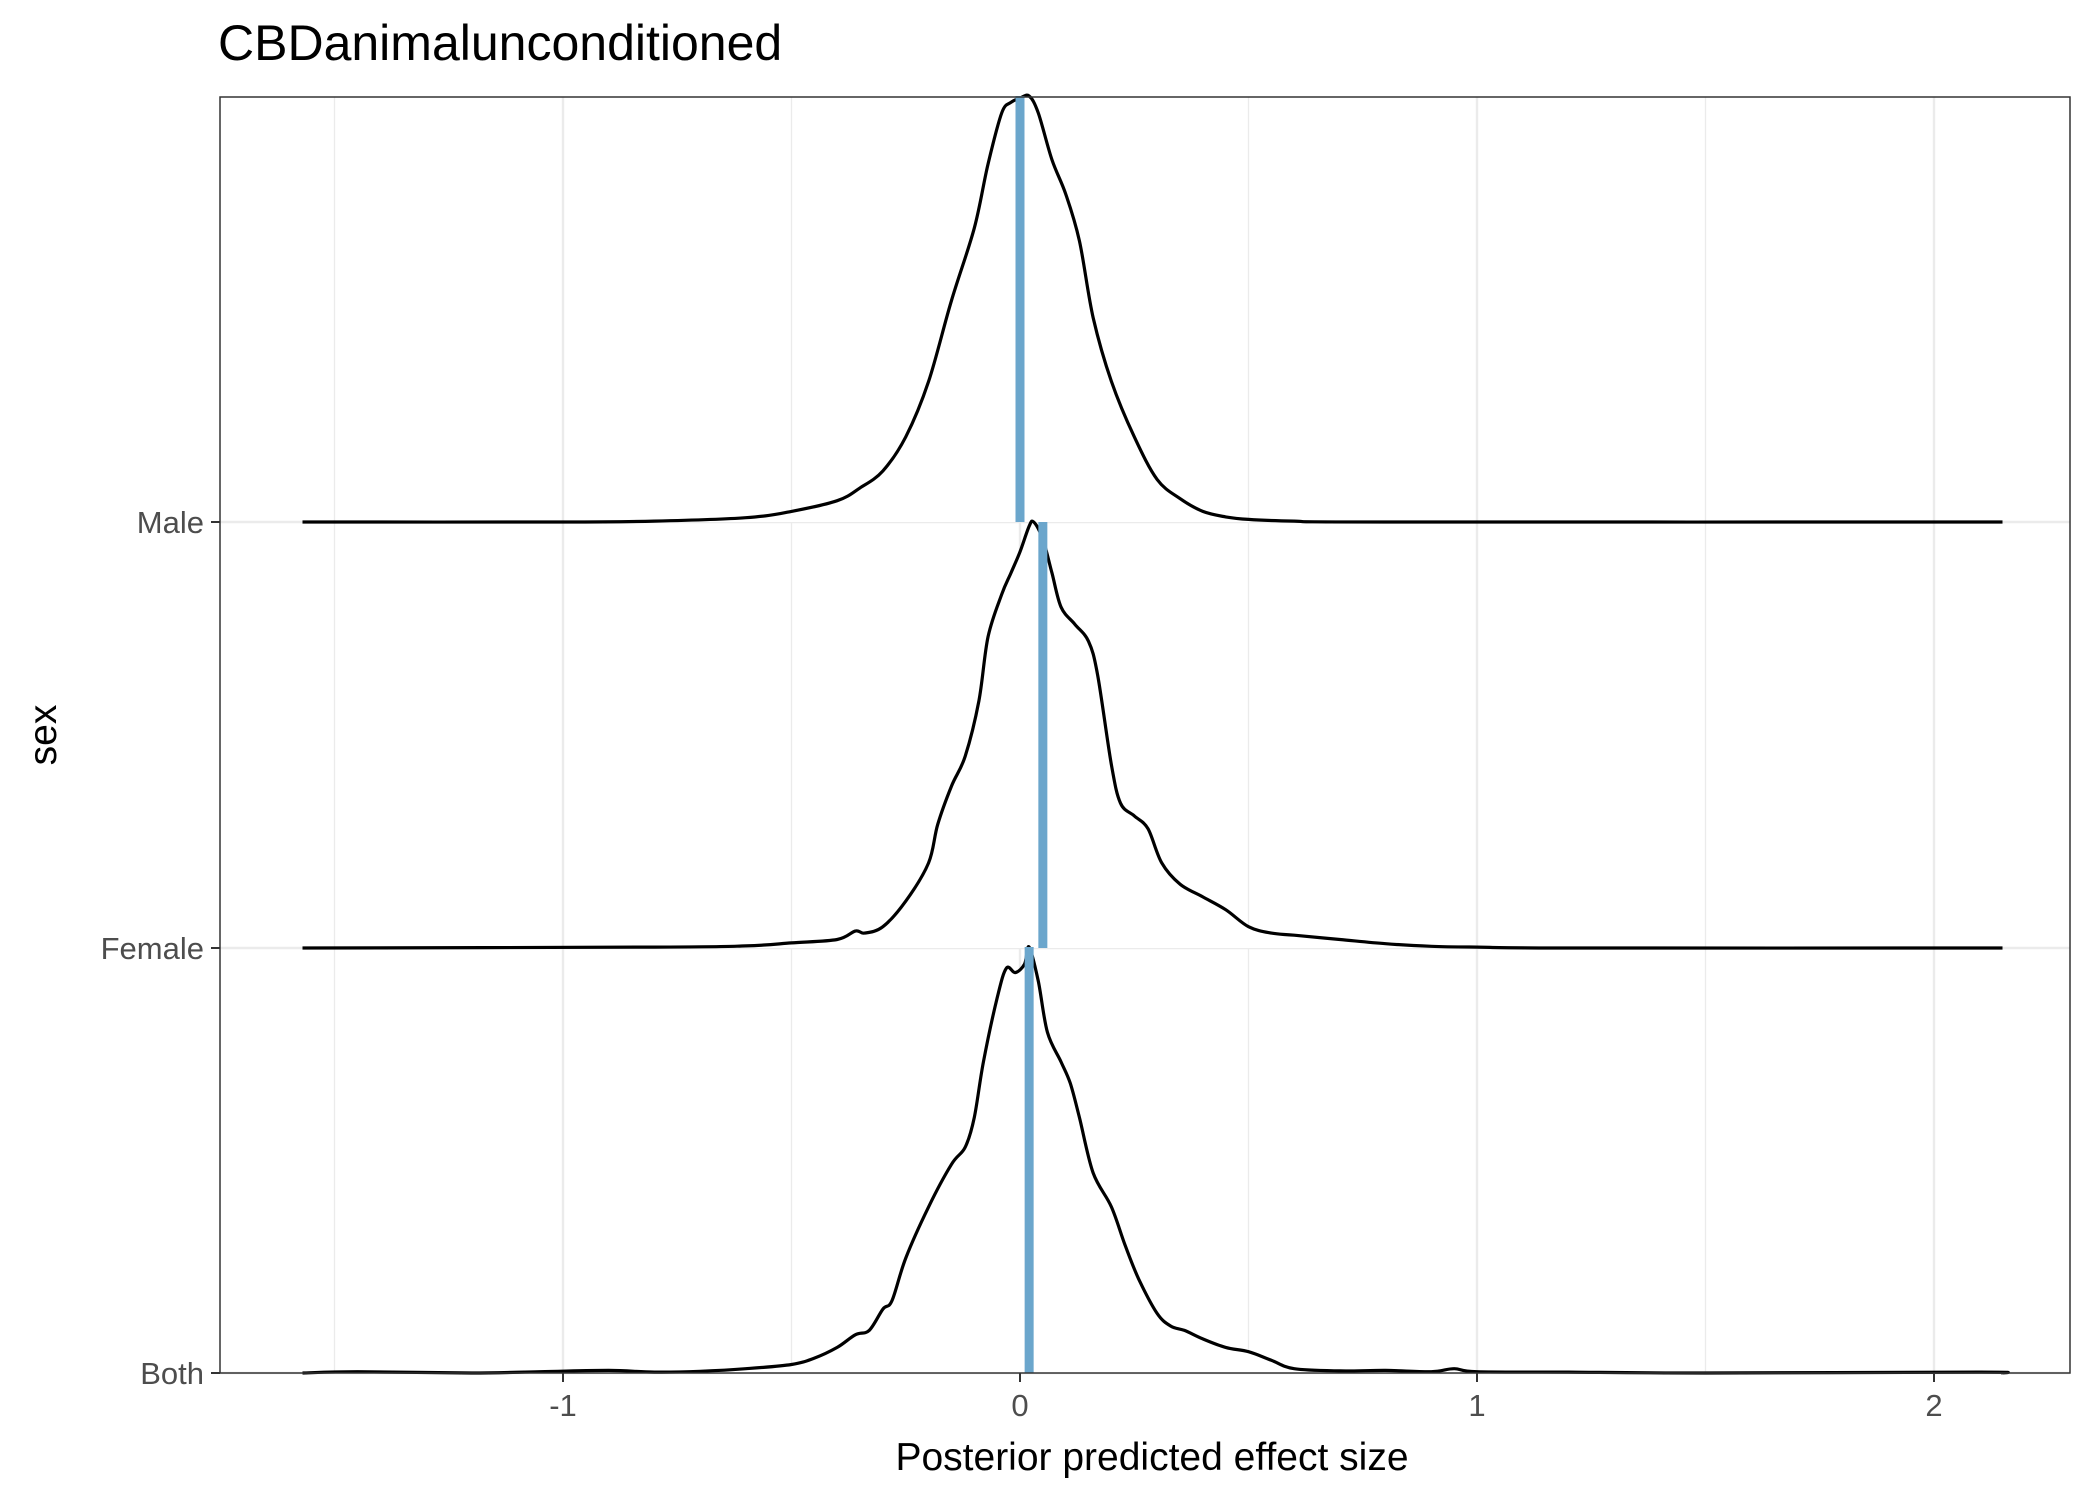  What do you see at coordinates (43, 734) in the screenshot?
I see `y-axis-title: sex` at bounding box center [43, 734].